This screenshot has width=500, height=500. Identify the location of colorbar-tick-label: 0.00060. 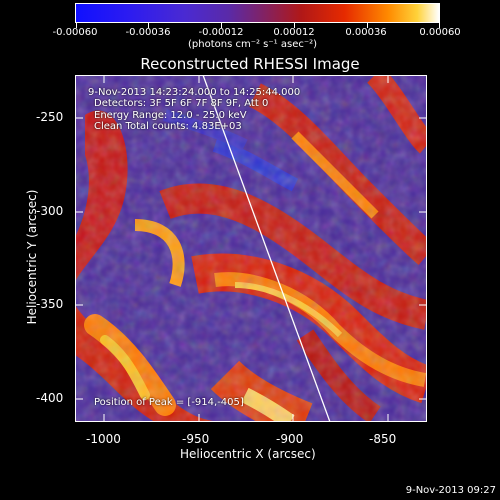
(440, 32).